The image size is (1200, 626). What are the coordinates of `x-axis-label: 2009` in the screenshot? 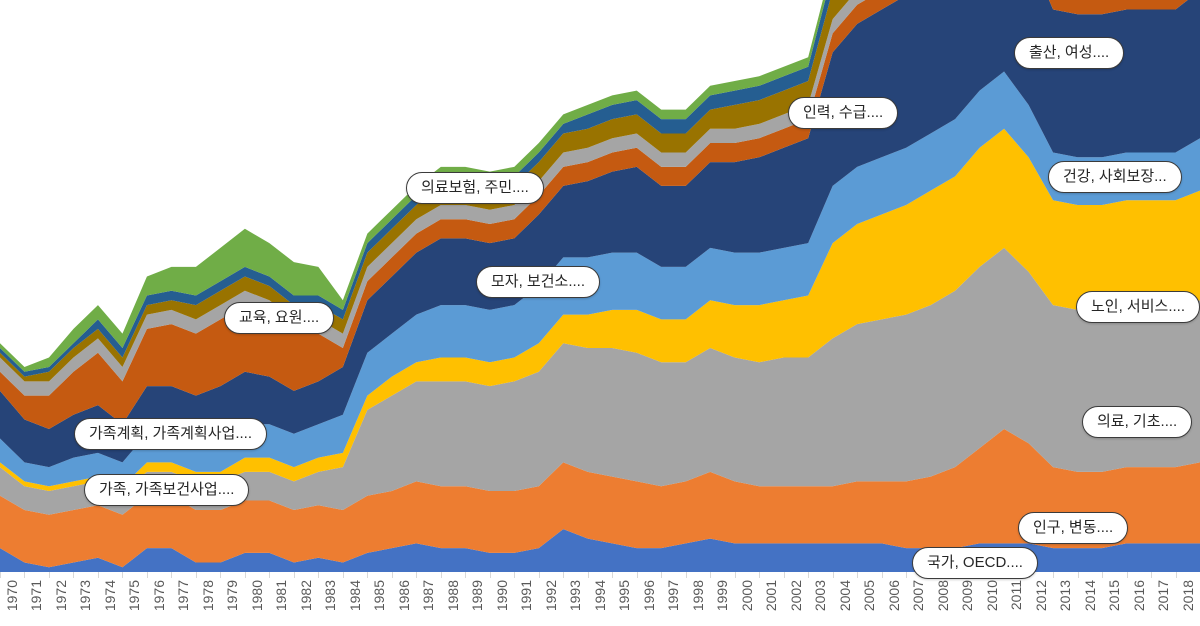 It's located at (967, 596).